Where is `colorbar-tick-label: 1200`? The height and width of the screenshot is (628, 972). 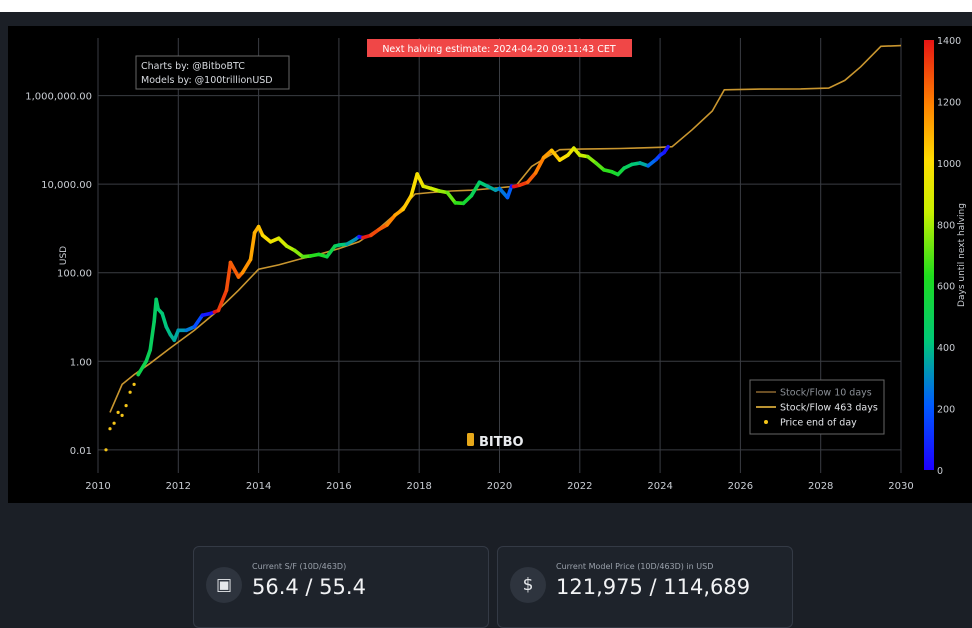 colorbar-tick-label: 1200 is located at coordinates (949, 102).